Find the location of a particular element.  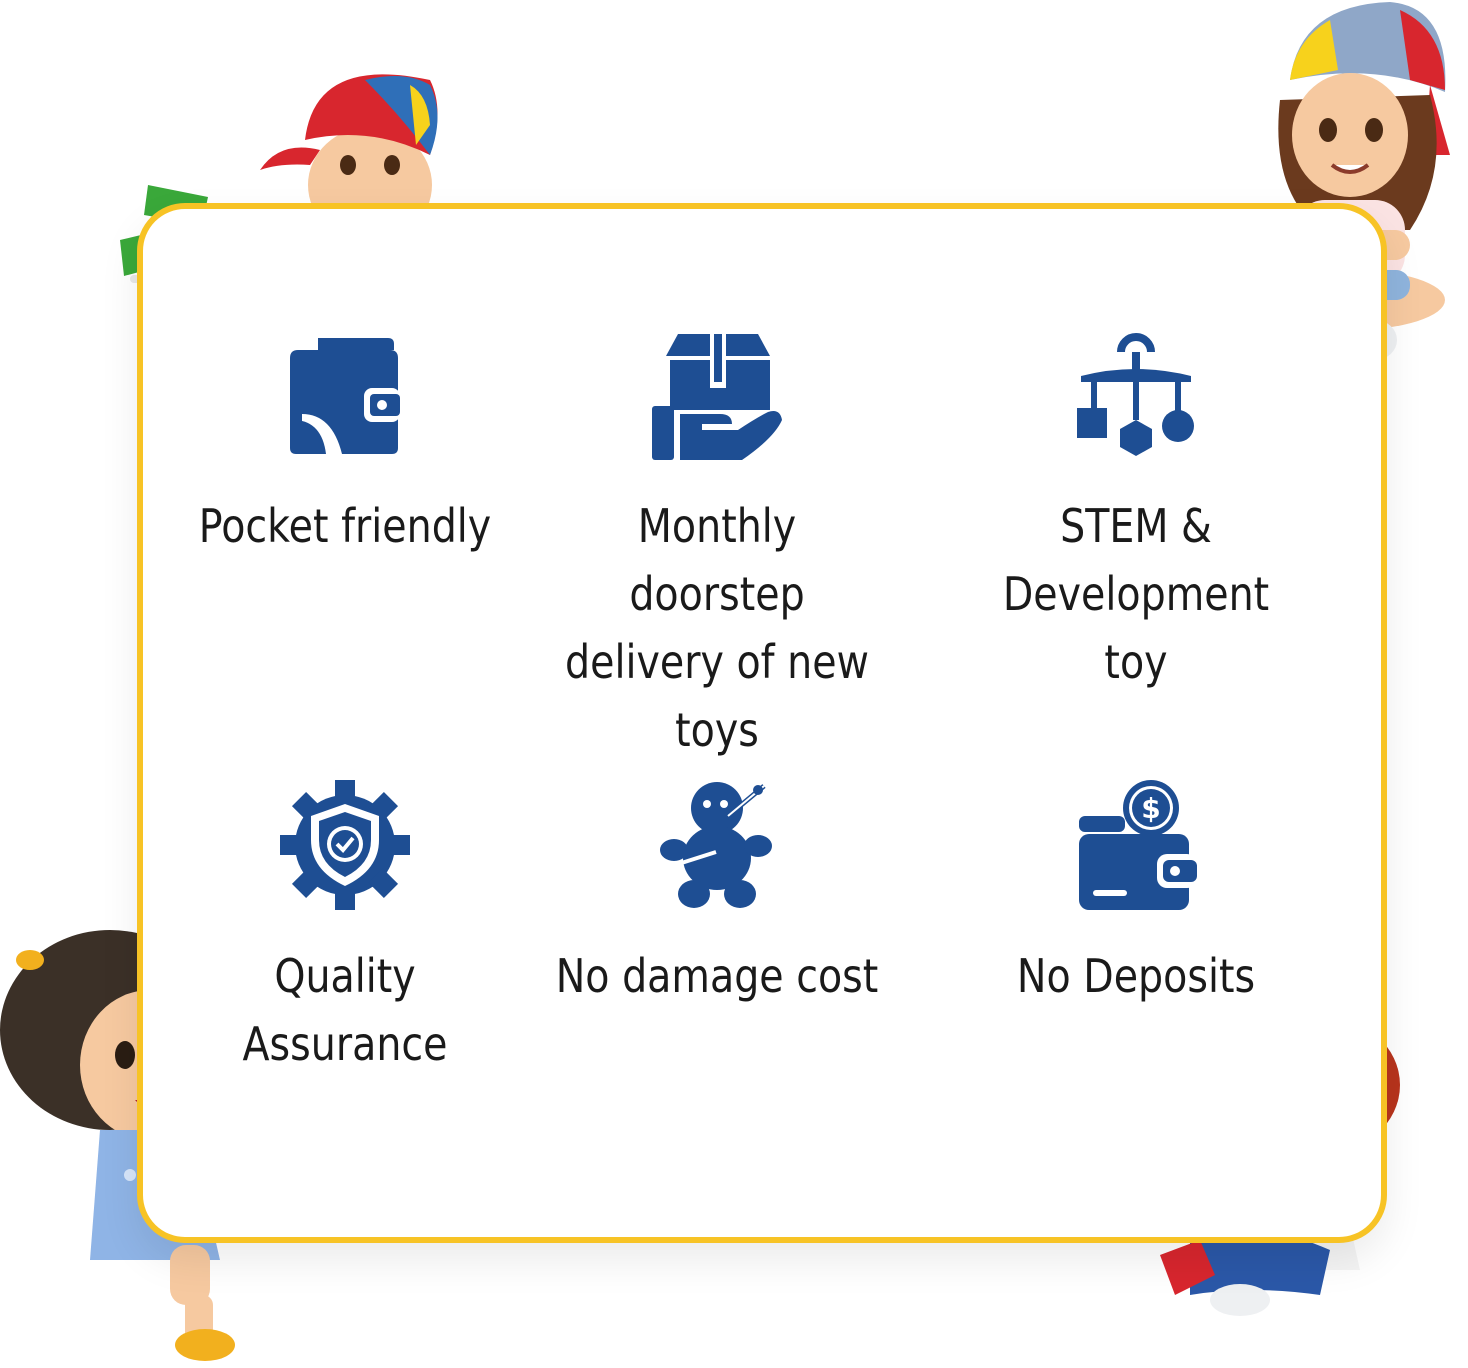

broken-toy-icon is located at coordinates (716, 845).